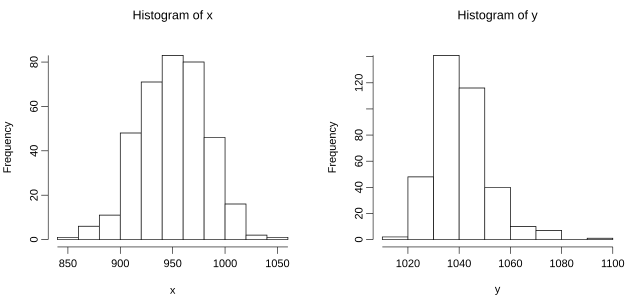  What do you see at coordinates (173, 263) in the screenshot?
I see `x-tick-label: 950` at bounding box center [173, 263].